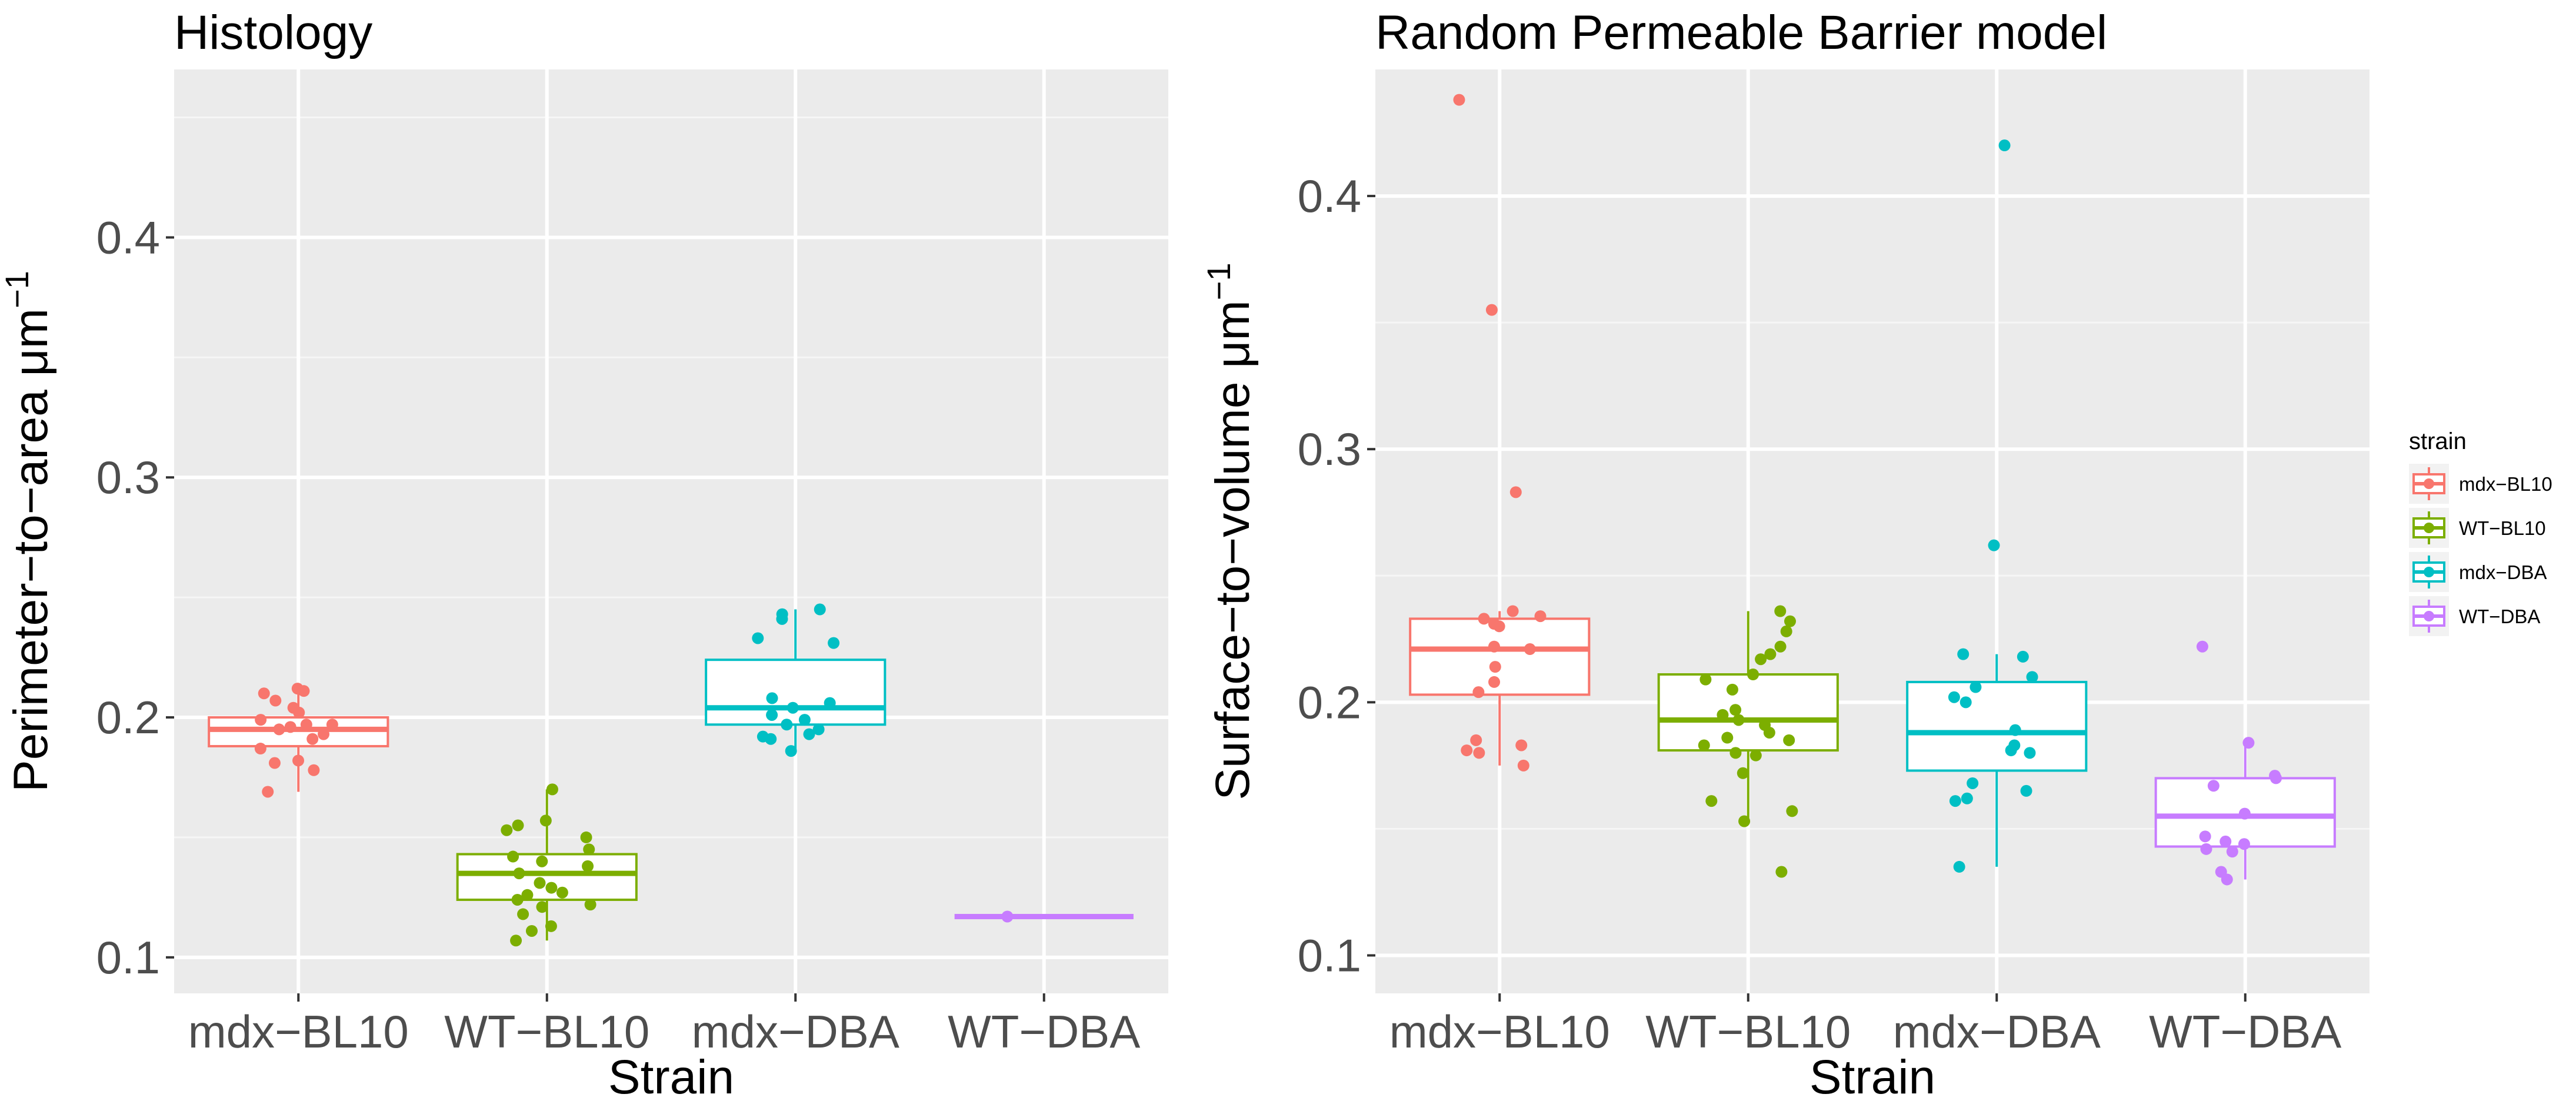 The width and height of the screenshot is (2576, 1104). What do you see at coordinates (17, 289) in the screenshot?
I see `y-axis-title-superscript: −1` at bounding box center [17, 289].